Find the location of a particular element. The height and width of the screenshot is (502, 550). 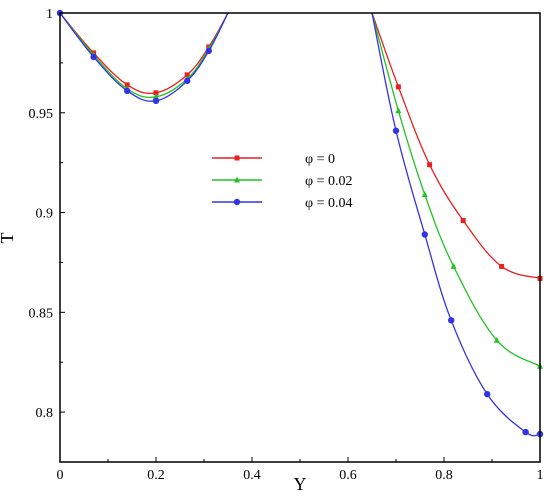

legend-label: φ = 0 is located at coordinates (320, 159).